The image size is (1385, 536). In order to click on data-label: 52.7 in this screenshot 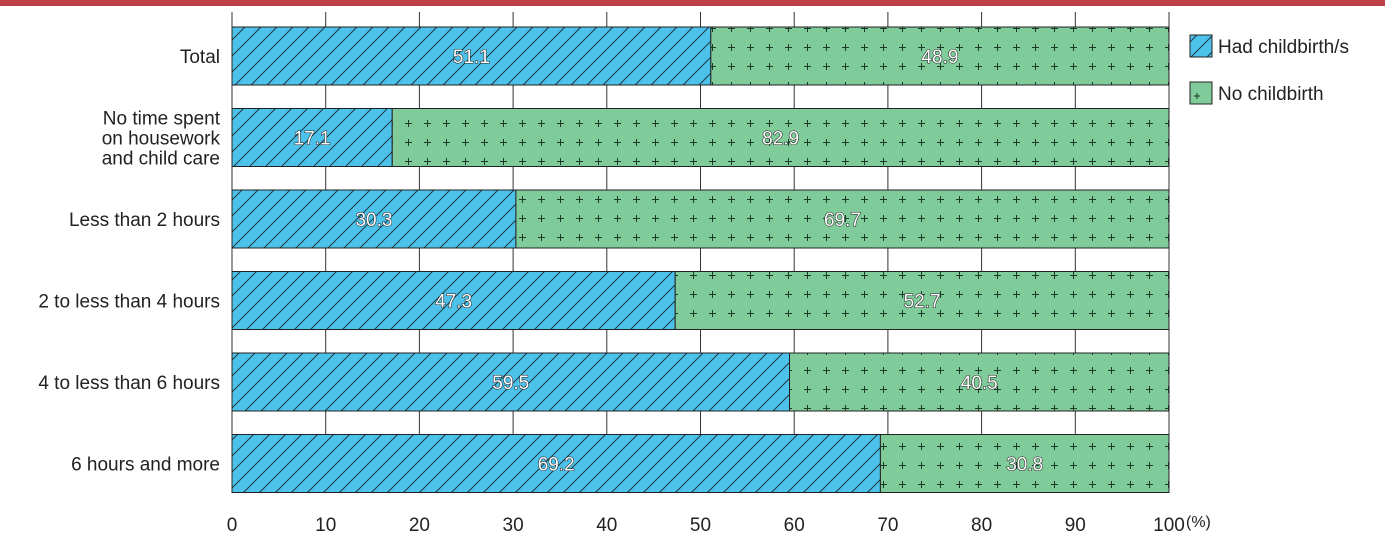, I will do `click(922, 302)`.